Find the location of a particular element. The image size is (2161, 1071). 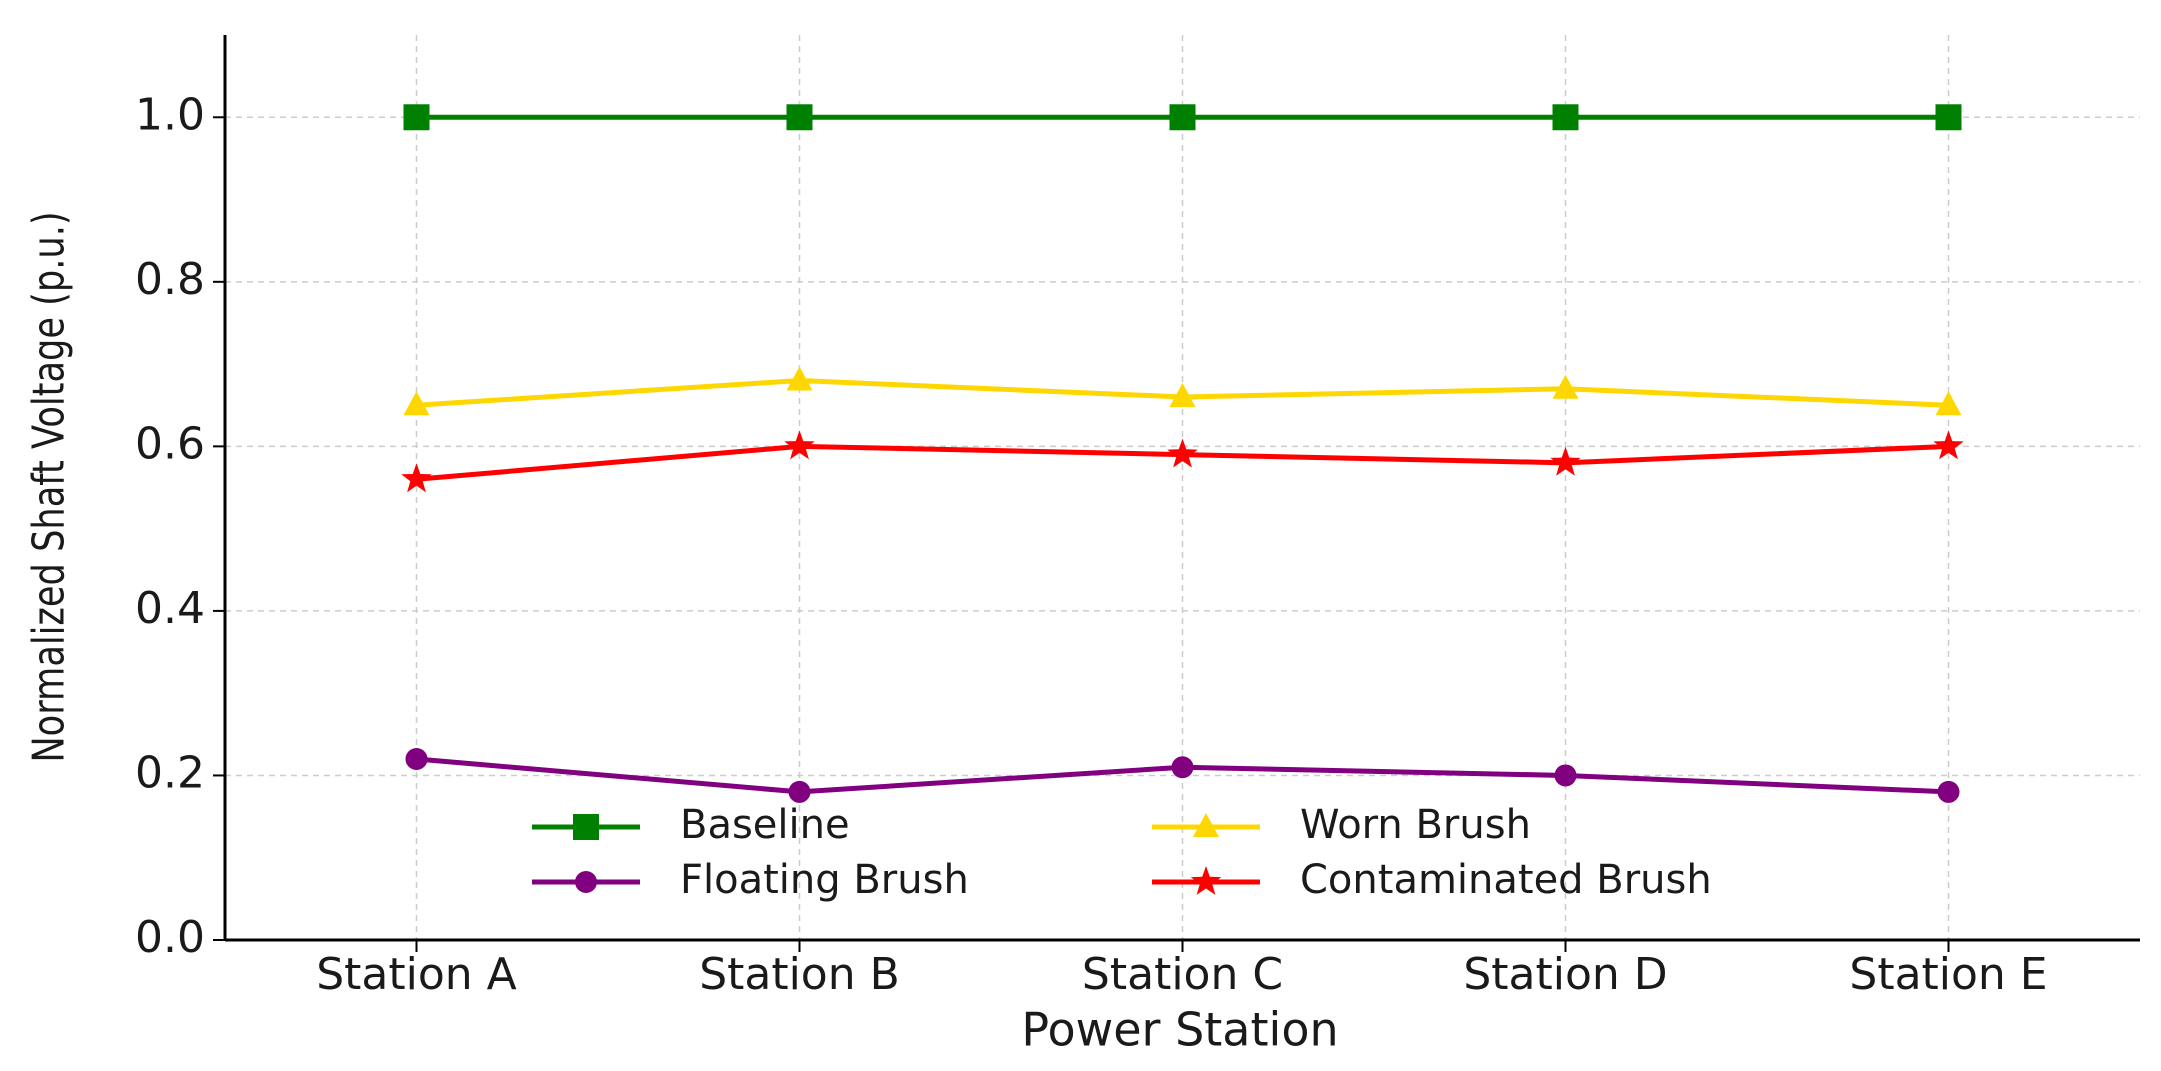

legend-label: Worn Brush is located at coordinates (1415, 825).